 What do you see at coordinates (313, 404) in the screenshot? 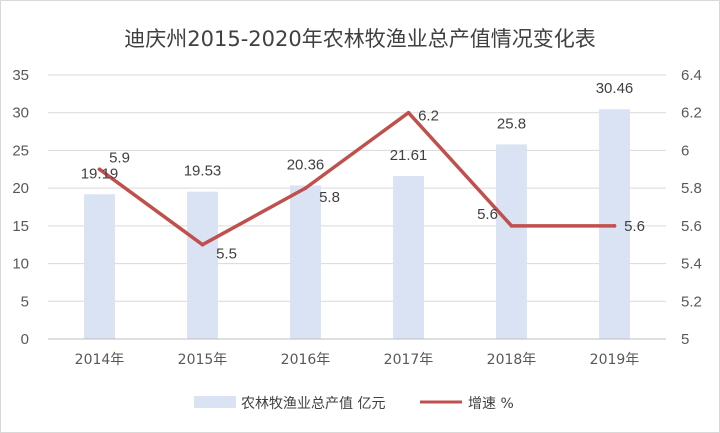
I see `legend-bar-label: 农林牧渔业总产值 亿元` at bounding box center [313, 404].